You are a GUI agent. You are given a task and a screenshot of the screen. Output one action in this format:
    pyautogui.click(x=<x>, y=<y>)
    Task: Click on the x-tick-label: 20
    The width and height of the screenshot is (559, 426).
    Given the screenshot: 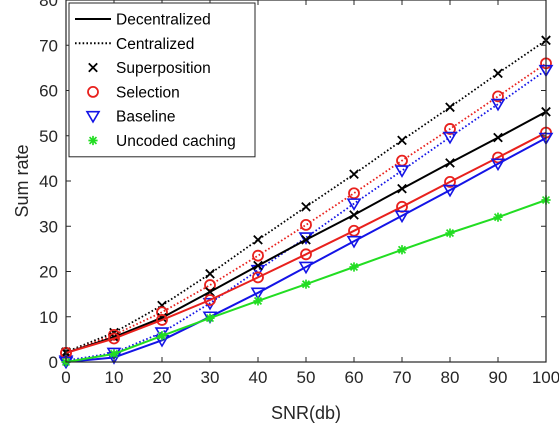 What is the action you would take?
    pyautogui.click(x=162, y=377)
    